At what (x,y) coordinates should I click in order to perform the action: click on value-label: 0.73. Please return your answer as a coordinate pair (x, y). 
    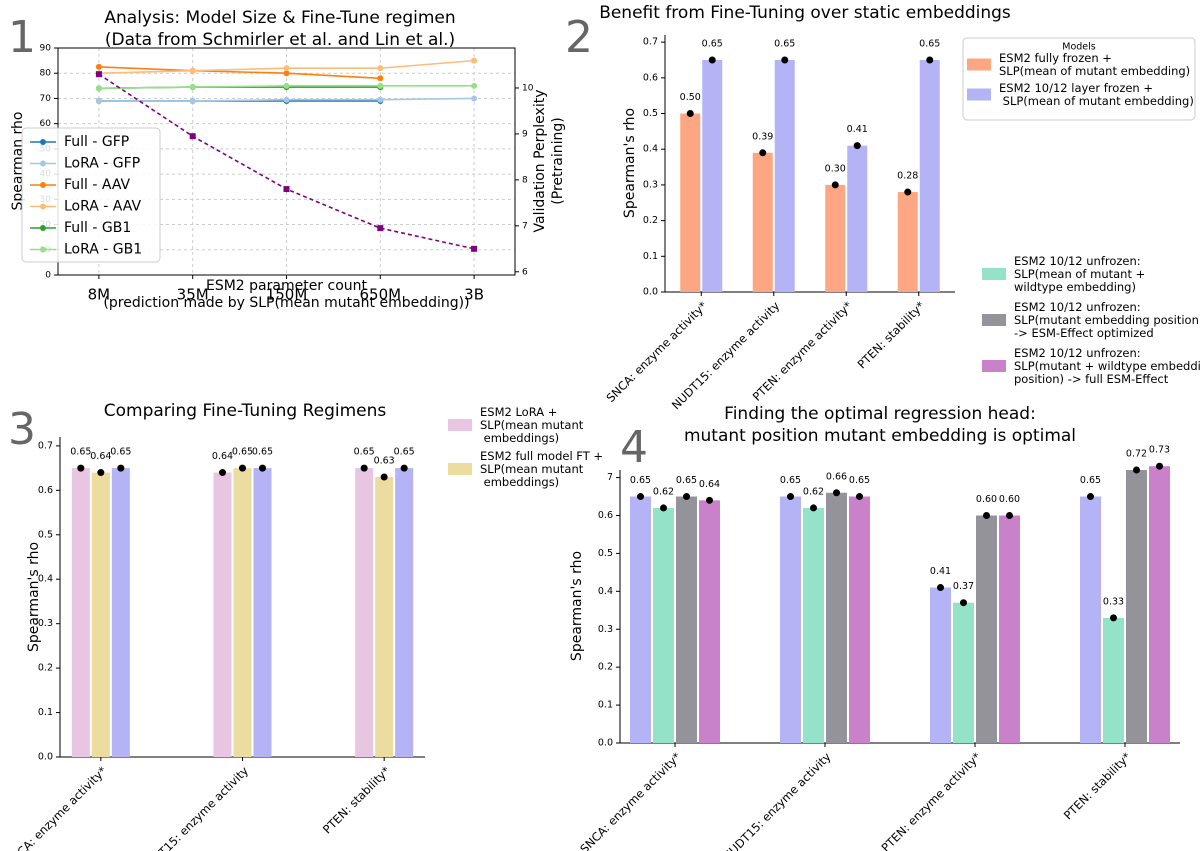
    Looking at the image, I should click on (1159, 450).